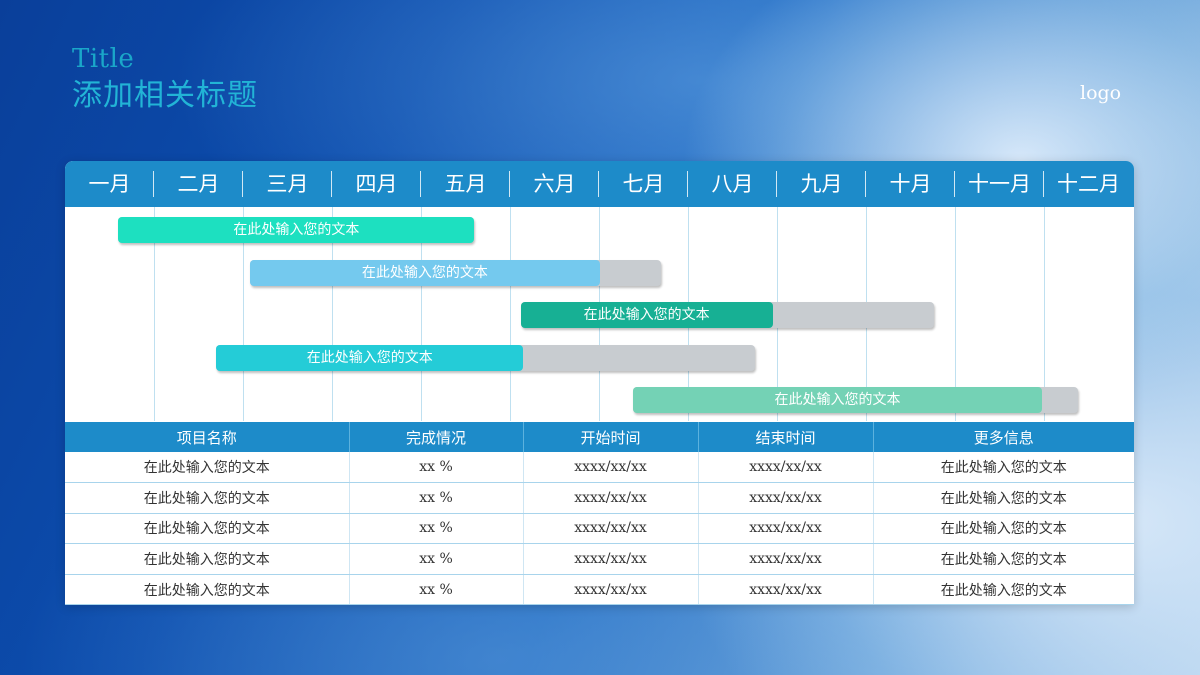 This screenshot has width=1200, height=675. Describe the element at coordinates (554, 184) in the screenshot. I see `month-label: 六月` at that location.